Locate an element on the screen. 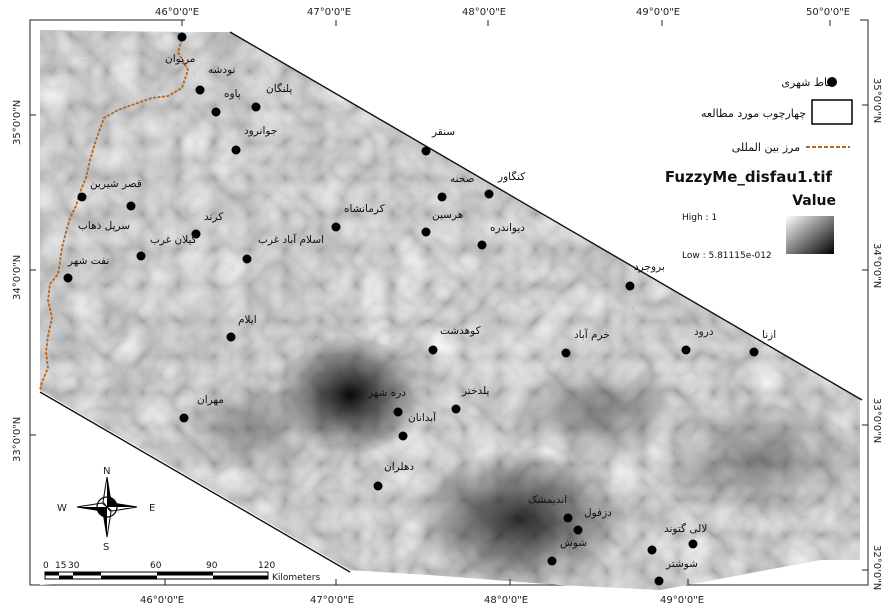  lon-label-top-48: 48°0'0"E is located at coordinates (484, 12).